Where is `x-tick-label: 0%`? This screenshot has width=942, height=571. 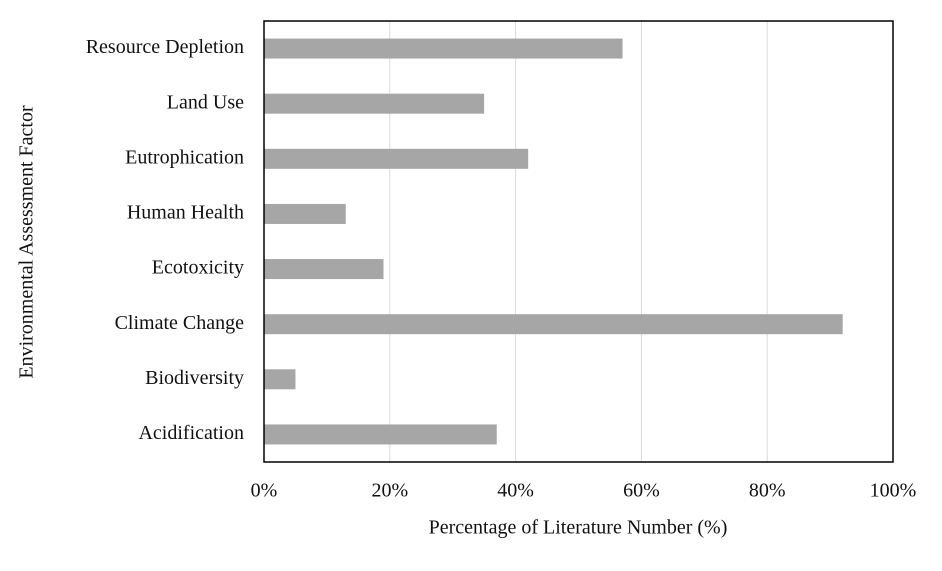
x-tick-label: 0% is located at coordinates (264, 491).